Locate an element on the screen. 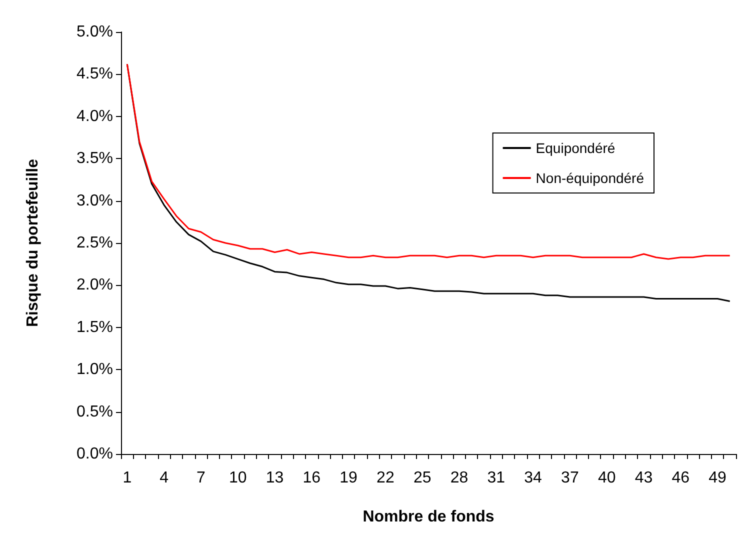 This screenshot has height=543, width=752. x-tick-label: 7 is located at coordinates (201, 478).